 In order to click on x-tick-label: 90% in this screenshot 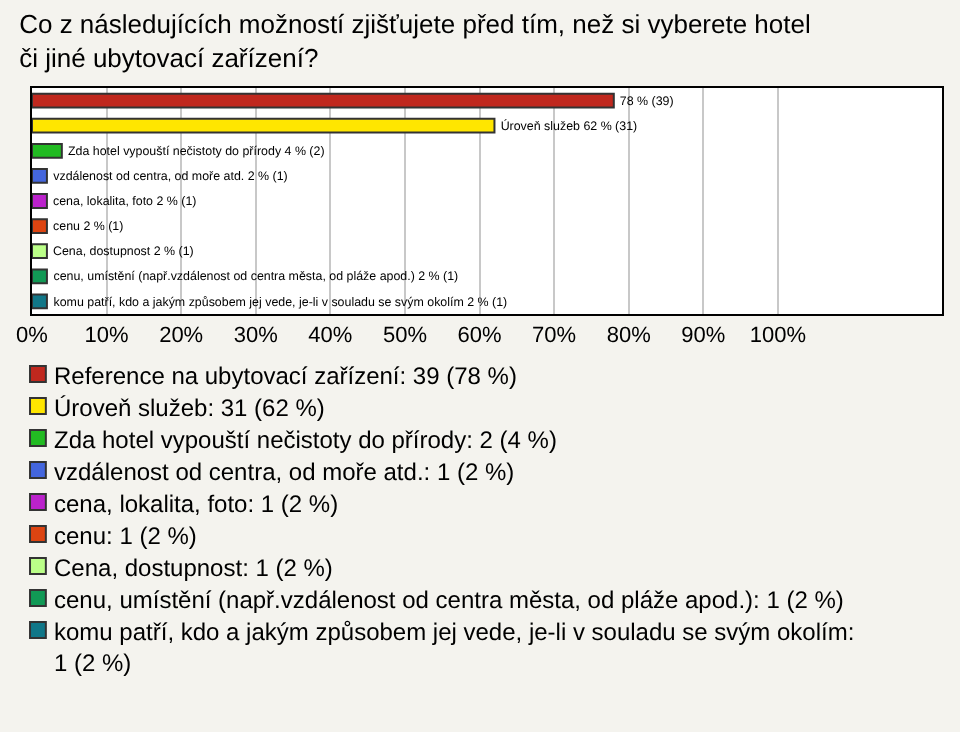, I will do `click(703, 336)`.